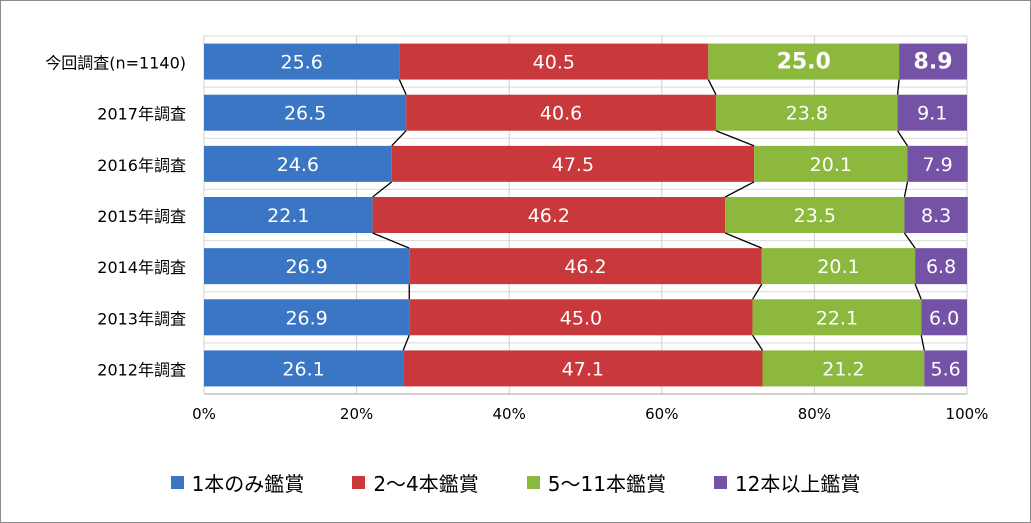  I want to click on series-line-r5-b1, so click(758, 342).